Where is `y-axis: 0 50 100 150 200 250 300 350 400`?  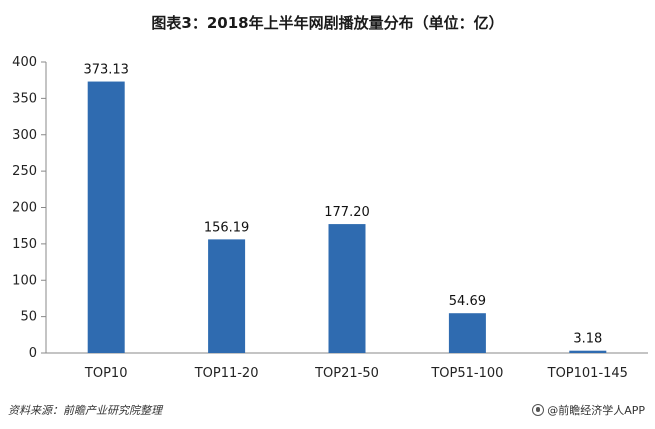 y-axis: 0 50 100 150 200 250 300 350 400 is located at coordinates (29, 208).